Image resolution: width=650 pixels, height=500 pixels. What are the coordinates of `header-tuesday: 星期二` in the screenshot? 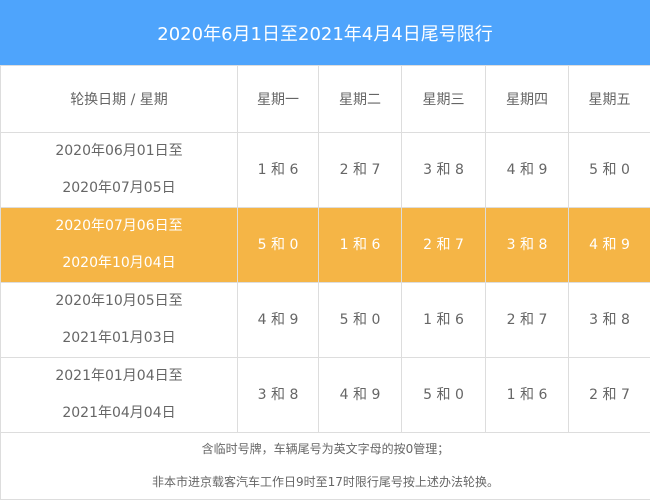 It's located at (360, 99).